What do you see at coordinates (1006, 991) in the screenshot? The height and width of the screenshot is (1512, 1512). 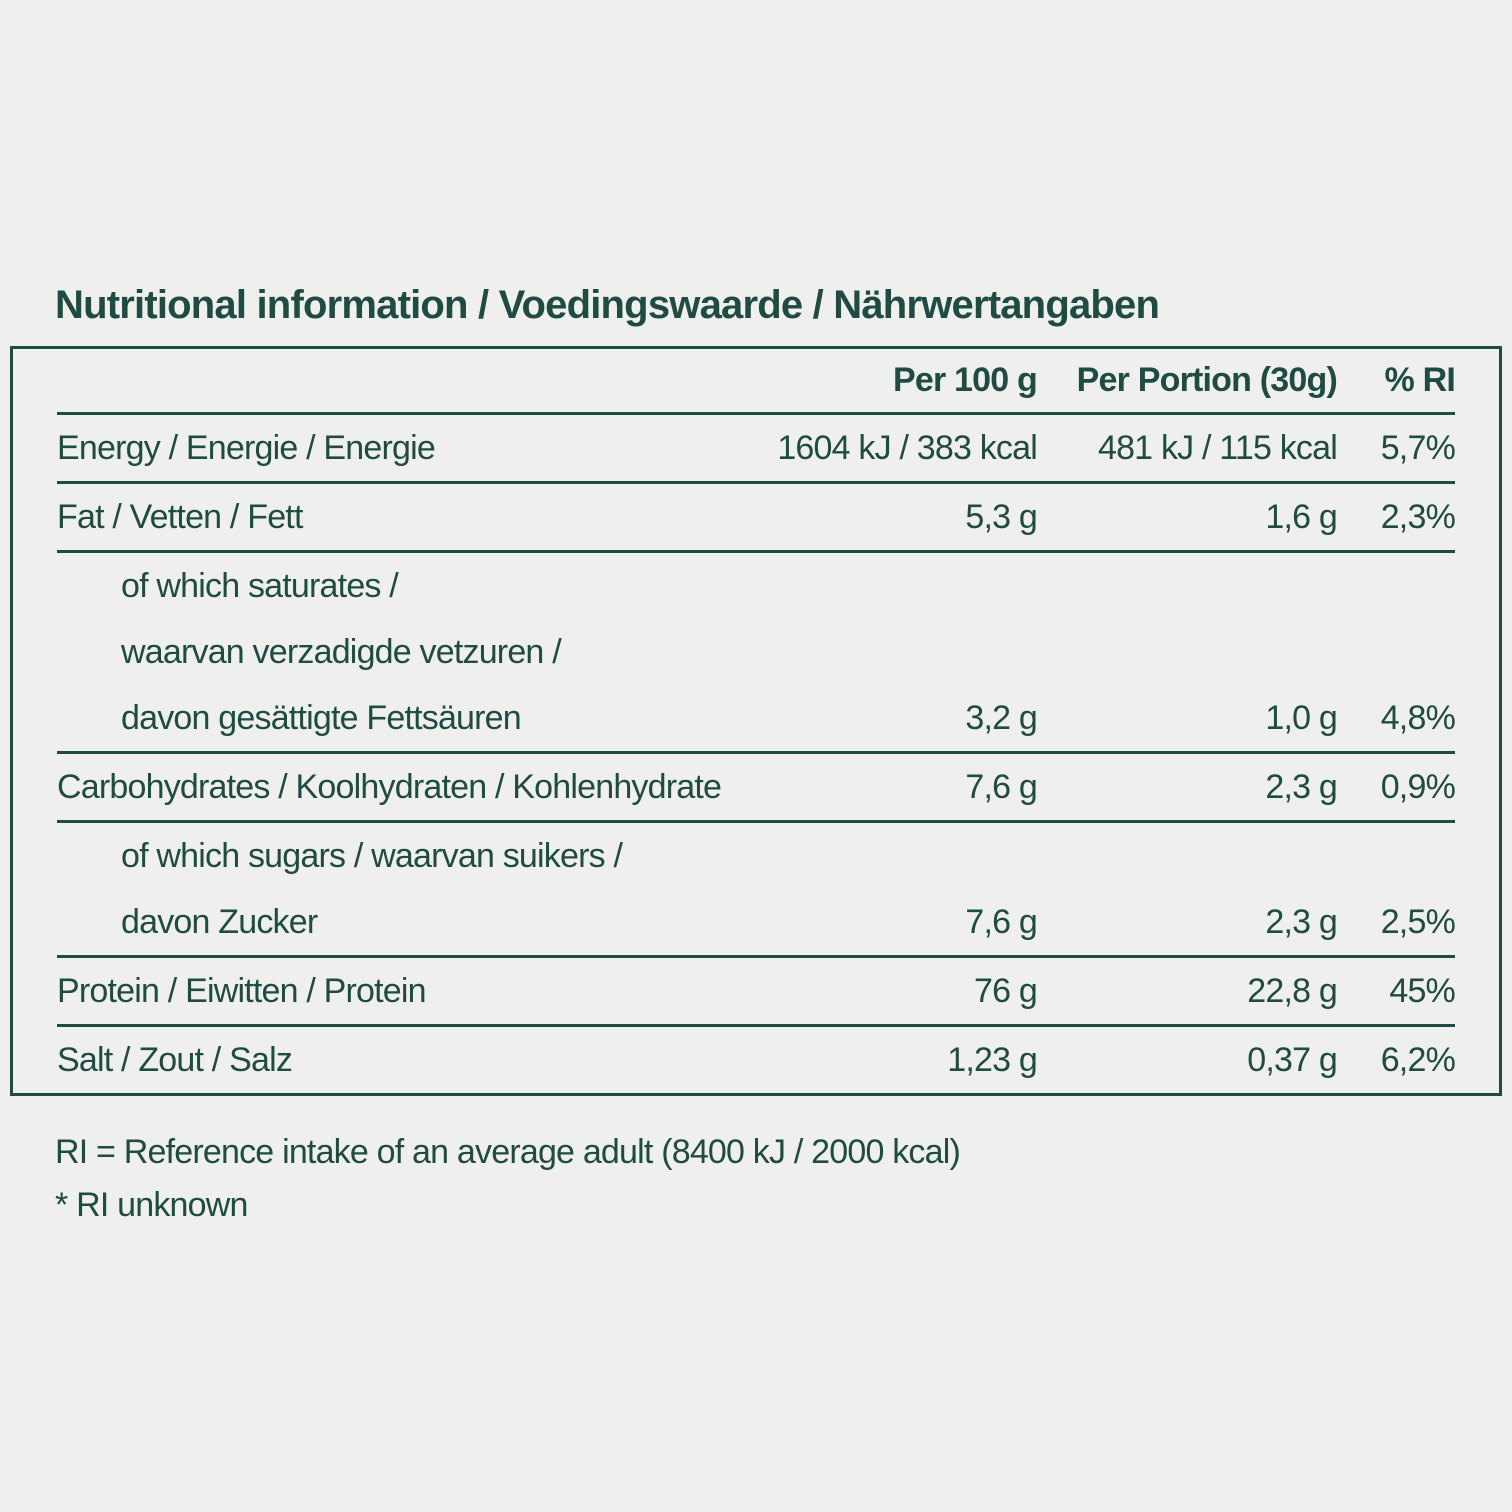 I see `cell-per-100g: 76 g` at bounding box center [1006, 991].